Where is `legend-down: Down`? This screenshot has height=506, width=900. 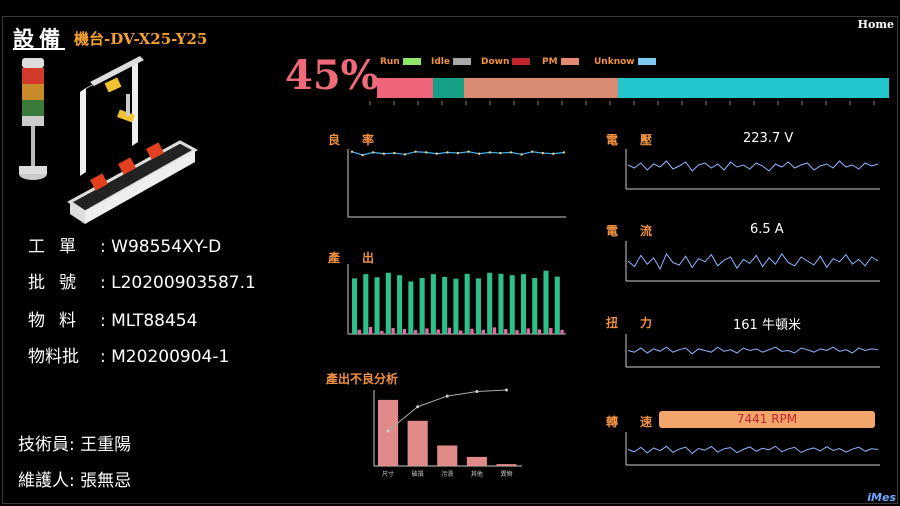 legend-down: Down is located at coordinates (506, 62).